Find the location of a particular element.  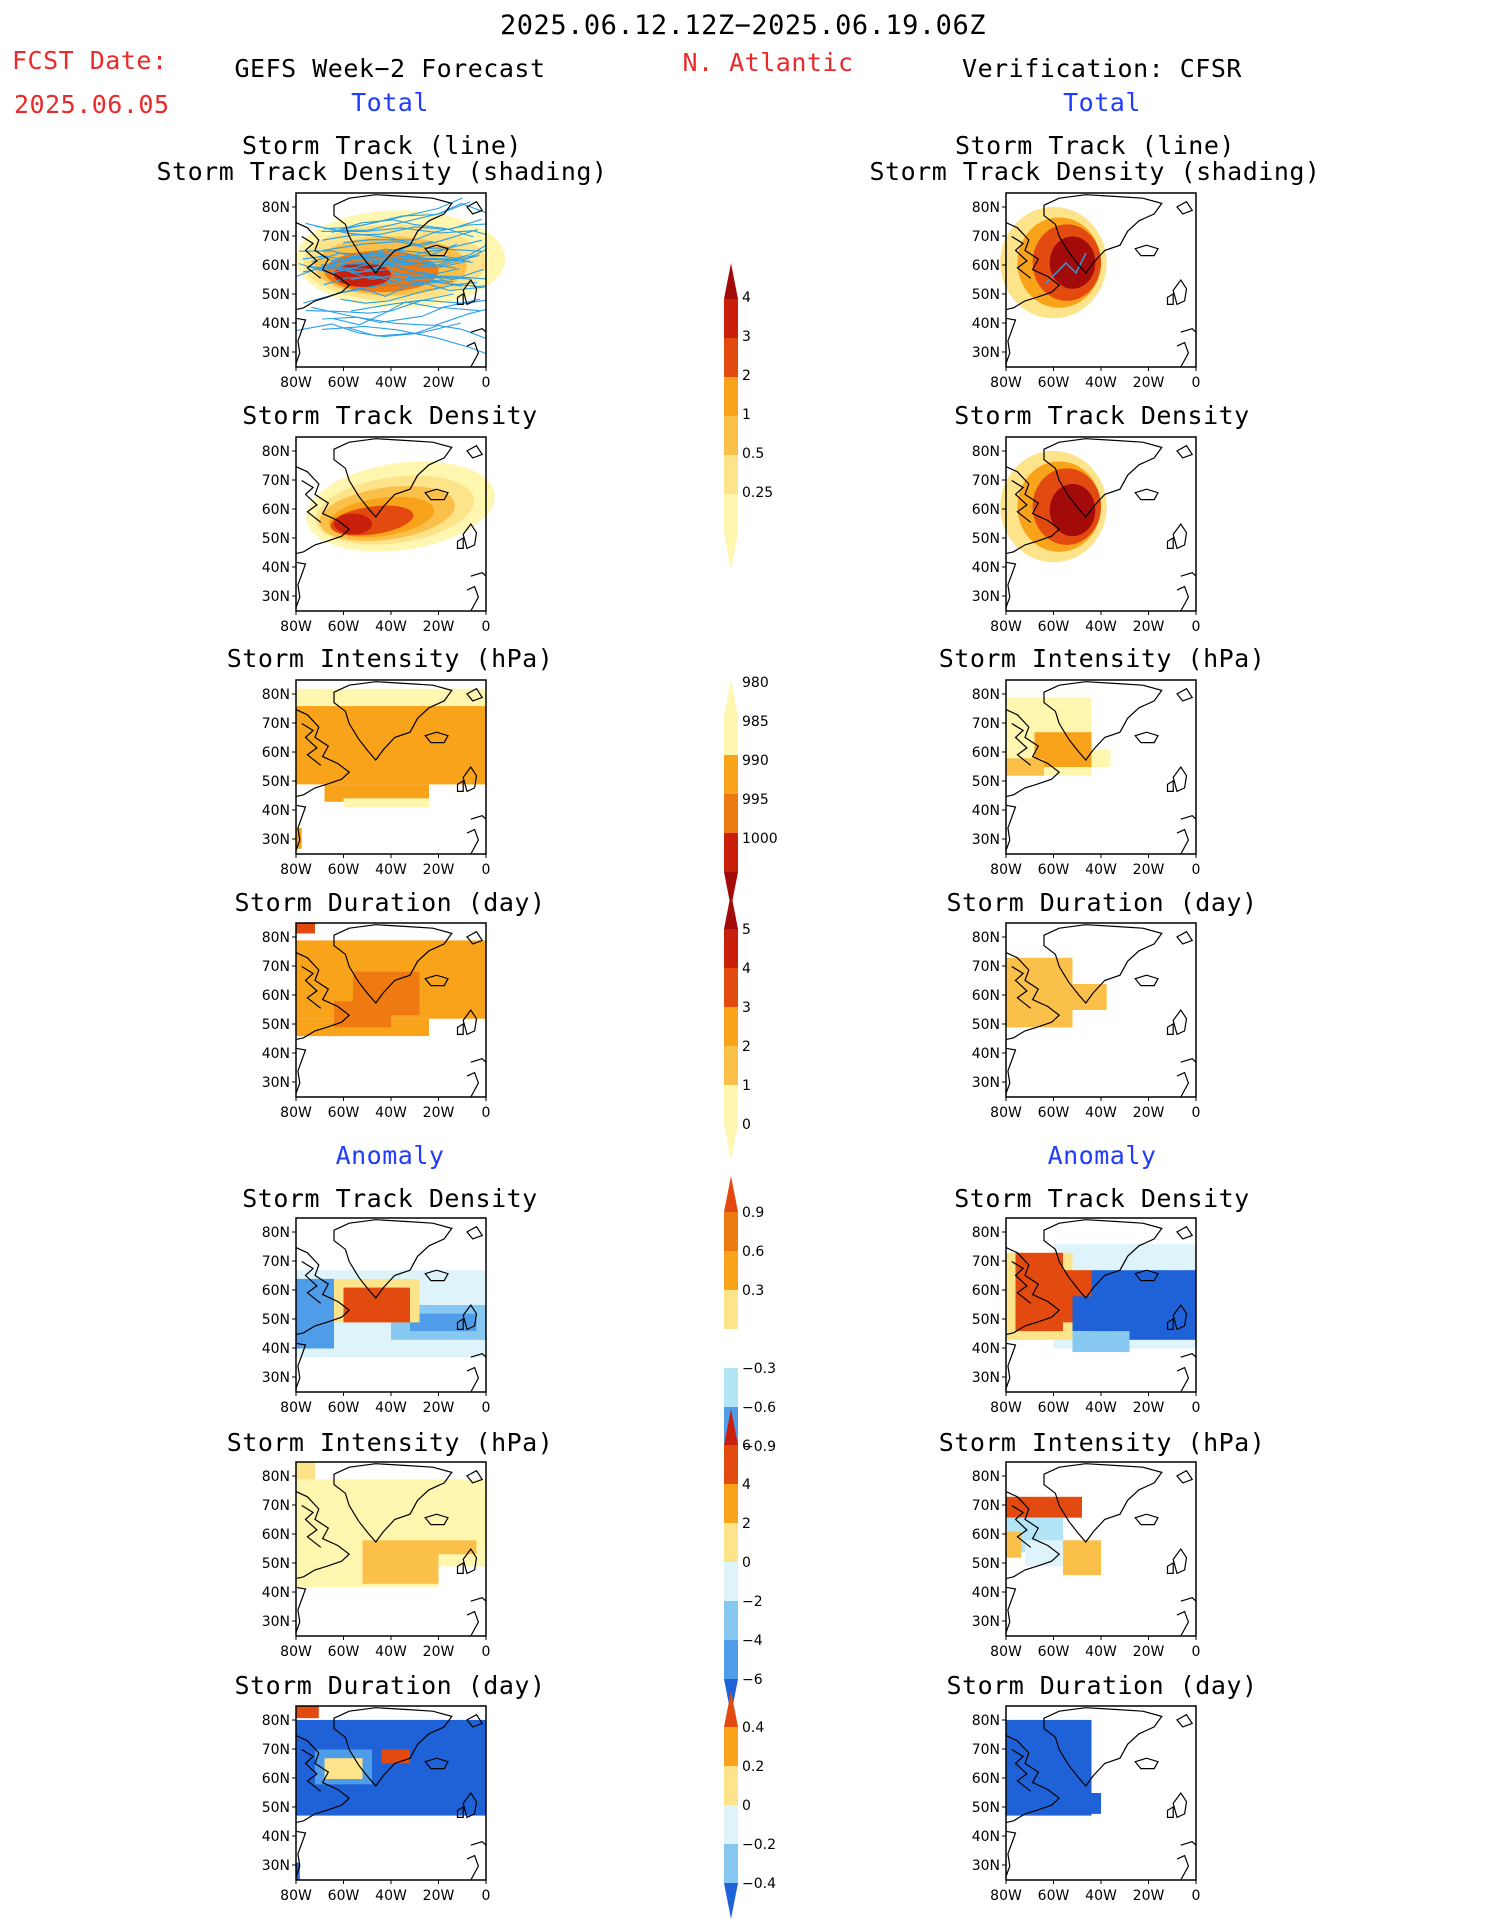

left-intensity-panel-coastline is located at coordinates (391, 768).